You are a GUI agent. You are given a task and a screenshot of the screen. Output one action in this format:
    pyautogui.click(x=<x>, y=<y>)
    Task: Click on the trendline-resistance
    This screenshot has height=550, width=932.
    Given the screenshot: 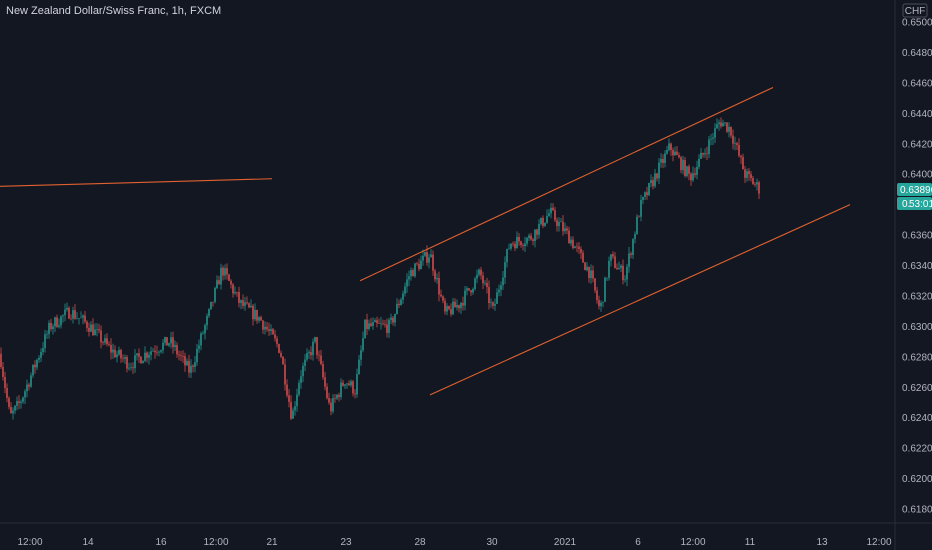 What is the action you would take?
    pyautogui.click(x=136, y=182)
    